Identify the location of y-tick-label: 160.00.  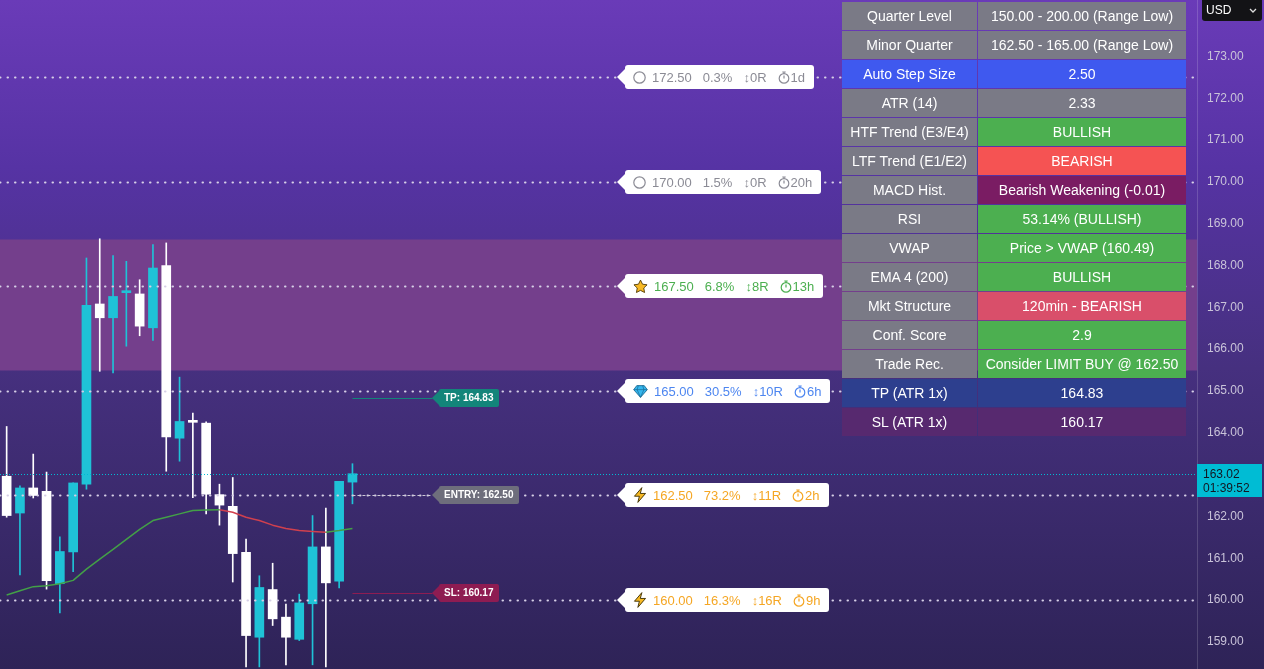
(1226, 599).